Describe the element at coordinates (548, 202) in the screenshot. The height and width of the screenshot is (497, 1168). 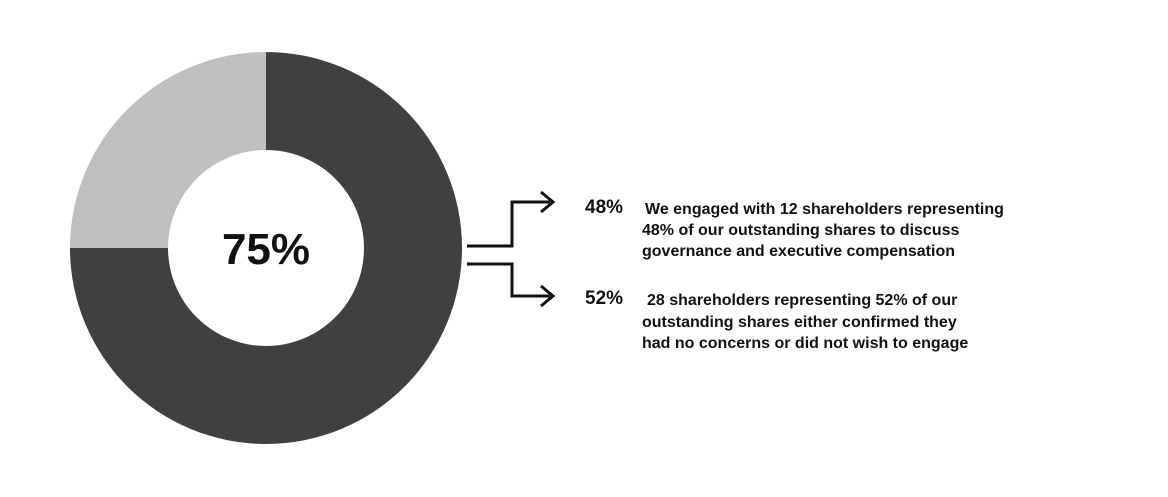
I see `arrow-head-upper-icon` at that location.